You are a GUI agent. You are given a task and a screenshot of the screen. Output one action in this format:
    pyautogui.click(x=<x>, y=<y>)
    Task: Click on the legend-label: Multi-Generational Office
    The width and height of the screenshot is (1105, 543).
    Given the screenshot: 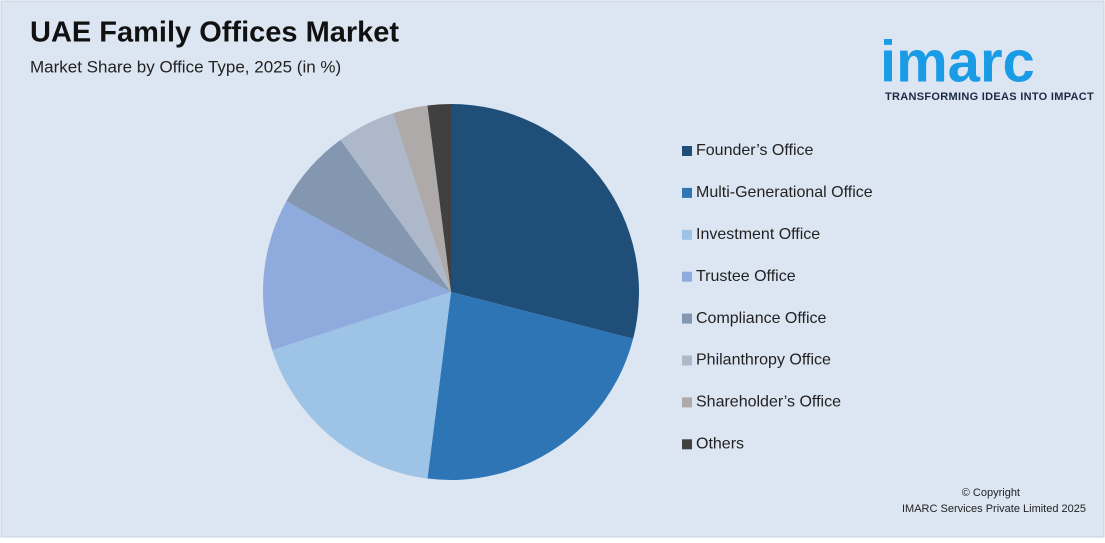 What is the action you would take?
    pyautogui.click(x=784, y=192)
    